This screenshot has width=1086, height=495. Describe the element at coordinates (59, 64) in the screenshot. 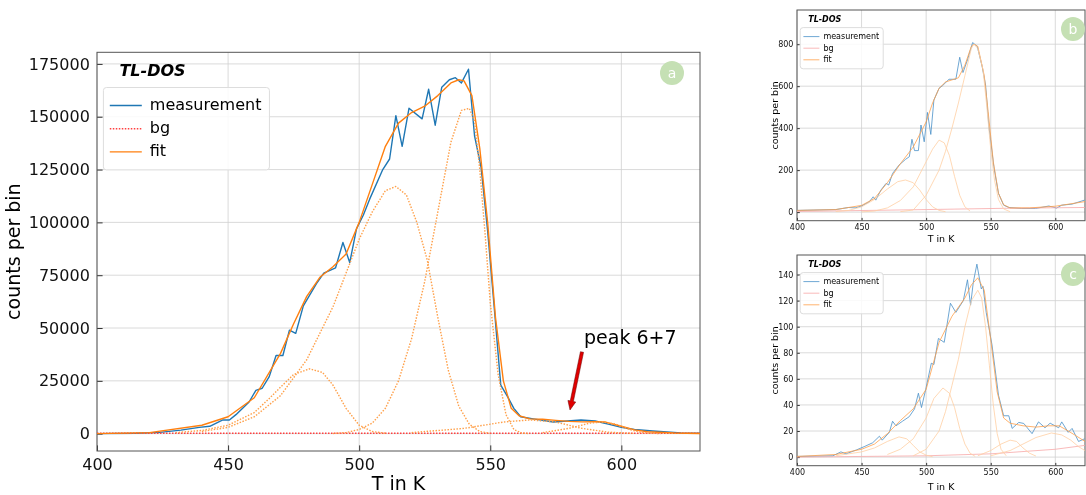

I see `y-tick-label: 175000` at that location.